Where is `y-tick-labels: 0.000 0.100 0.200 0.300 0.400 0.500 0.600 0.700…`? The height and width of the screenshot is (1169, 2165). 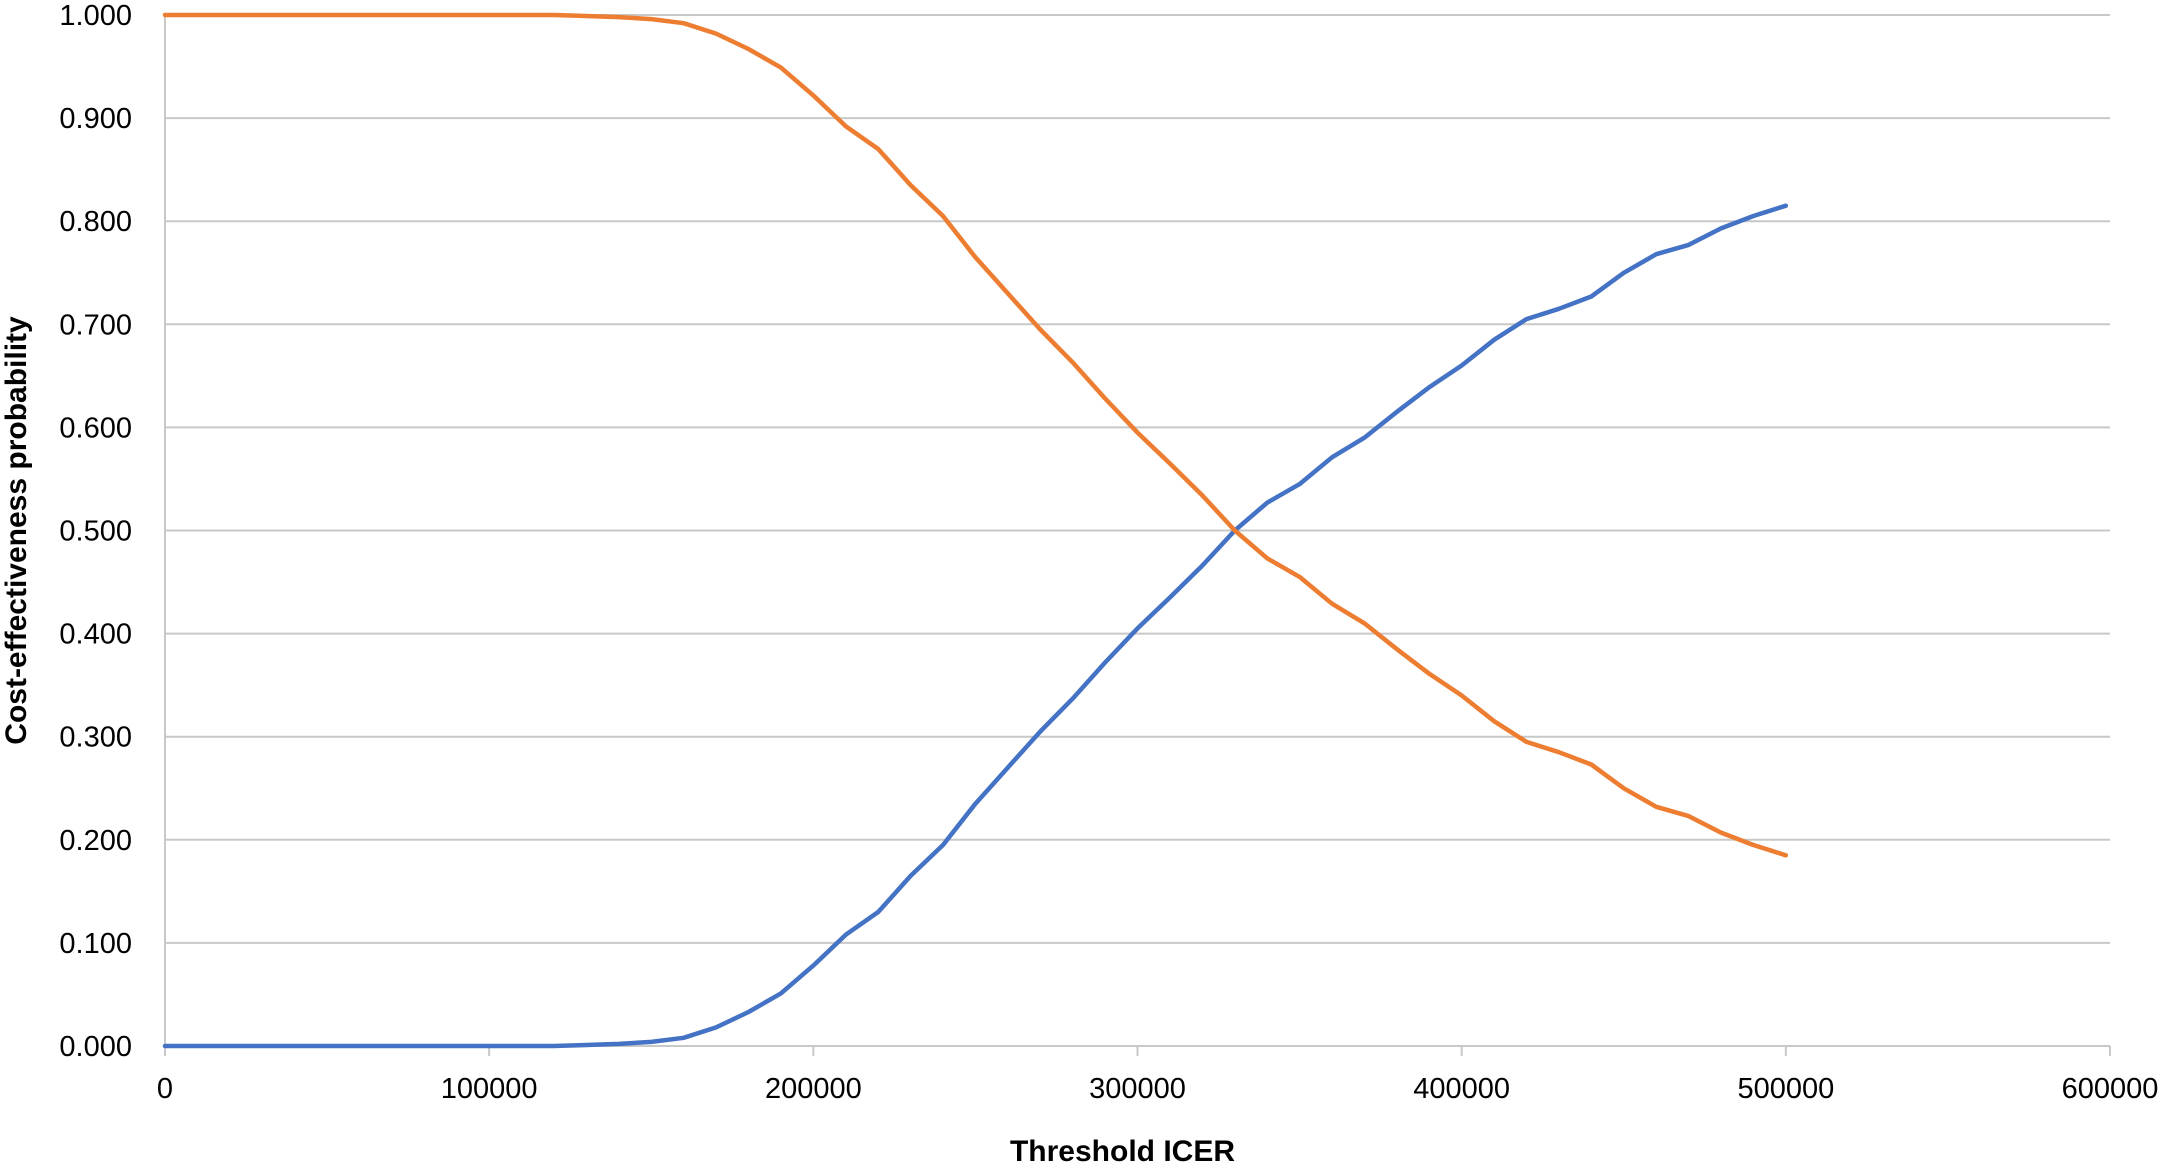 y-tick-labels: 0.000 0.100 0.200 0.300 0.400 0.500 0.600 0.700… is located at coordinates (95, 531).